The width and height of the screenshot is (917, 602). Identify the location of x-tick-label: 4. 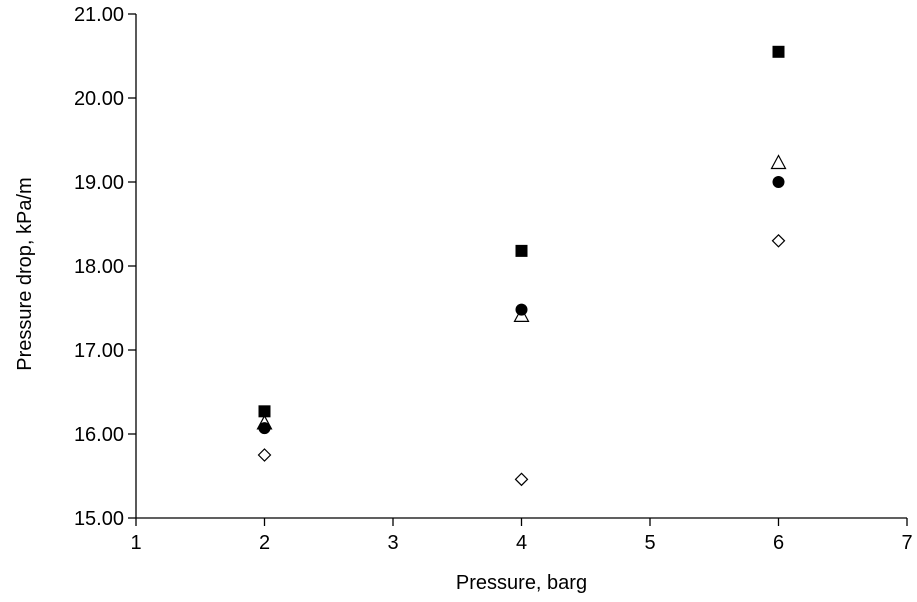
(521, 543).